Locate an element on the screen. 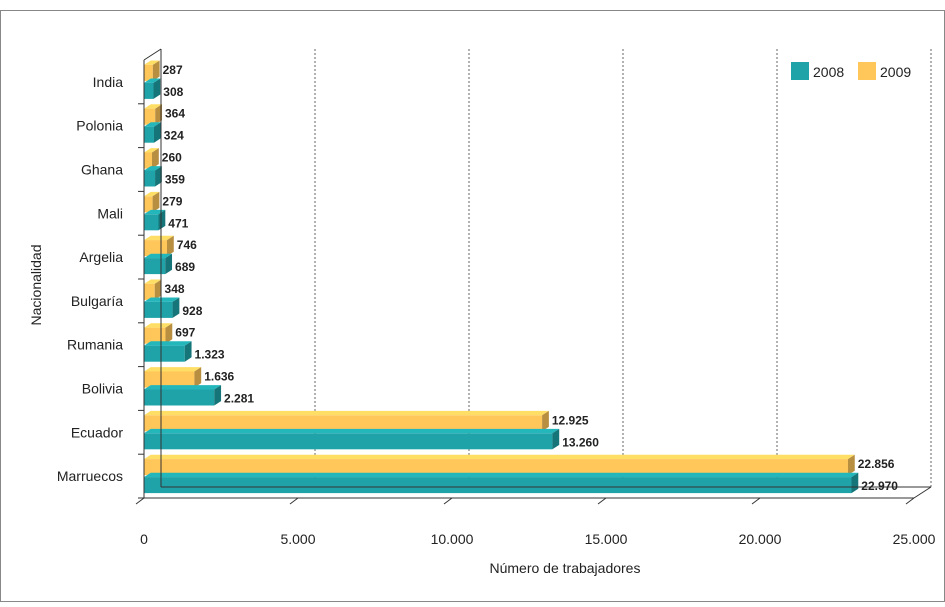  data-label-2008: 324 is located at coordinates (174, 136).